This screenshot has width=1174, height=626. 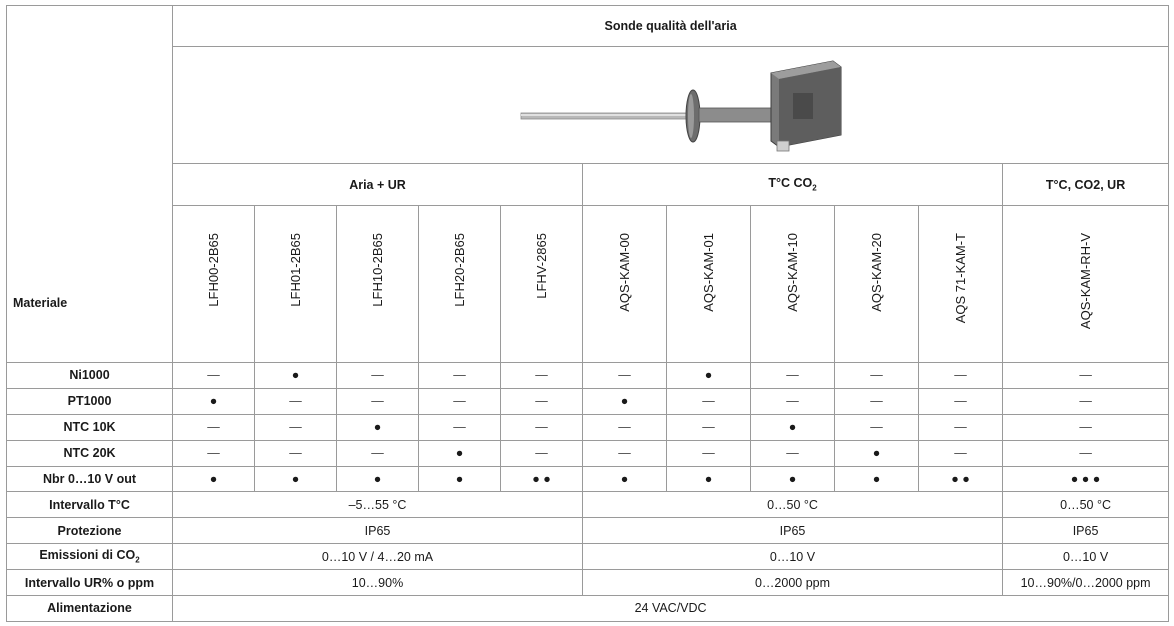 What do you see at coordinates (89, 375) in the screenshot?
I see `row-label: Ni1000` at bounding box center [89, 375].